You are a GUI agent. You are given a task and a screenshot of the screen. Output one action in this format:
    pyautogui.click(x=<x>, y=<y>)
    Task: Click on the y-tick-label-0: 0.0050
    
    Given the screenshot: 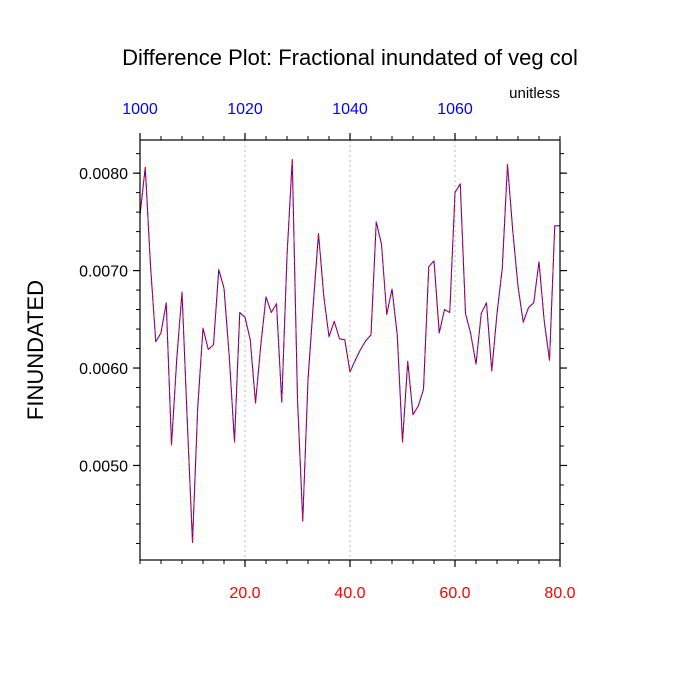 What is the action you would take?
    pyautogui.click(x=103, y=466)
    